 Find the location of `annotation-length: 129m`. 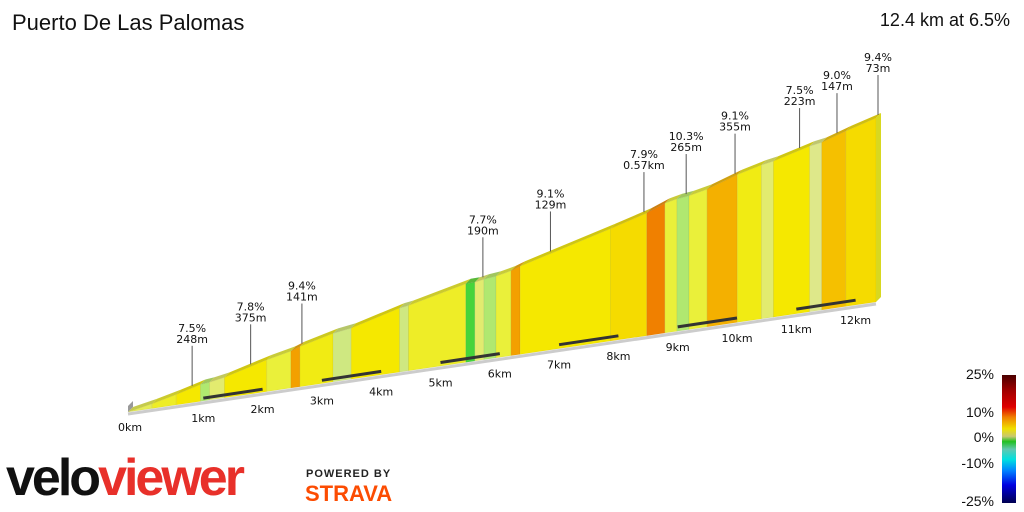

annotation-length: 129m is located at coordinates (551, 204).